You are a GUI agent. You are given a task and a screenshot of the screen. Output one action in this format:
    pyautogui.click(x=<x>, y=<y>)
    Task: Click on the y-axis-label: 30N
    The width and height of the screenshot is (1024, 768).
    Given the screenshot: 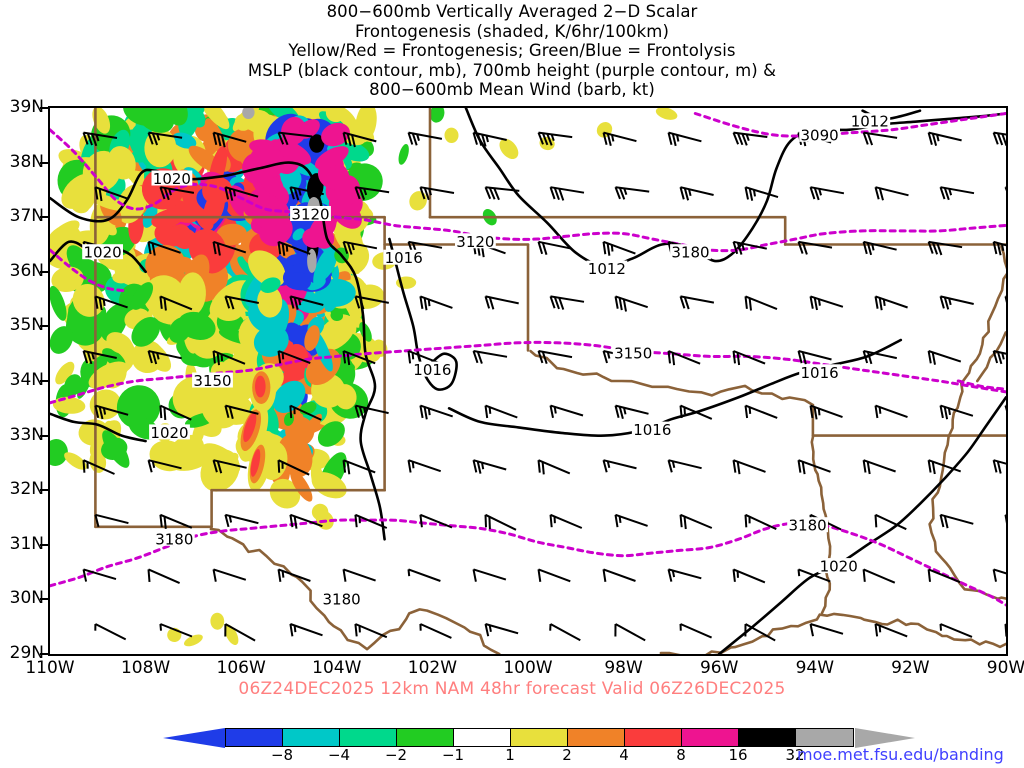 What is the action you would take?
    pyautogui.click(x=26, y=598)
    